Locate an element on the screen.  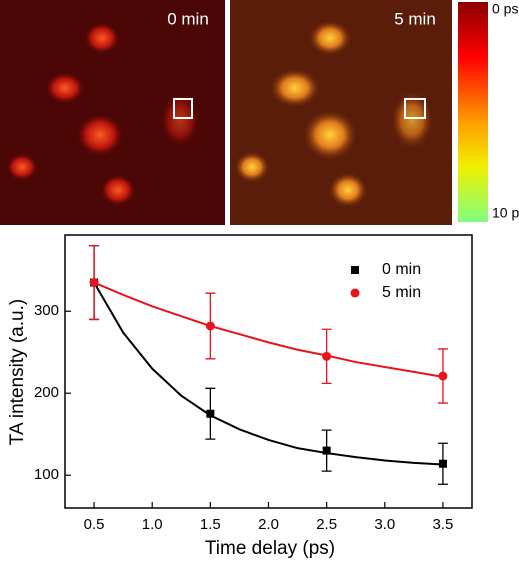
x-tick-label: 0.5 is located at coordinates (94, 524).